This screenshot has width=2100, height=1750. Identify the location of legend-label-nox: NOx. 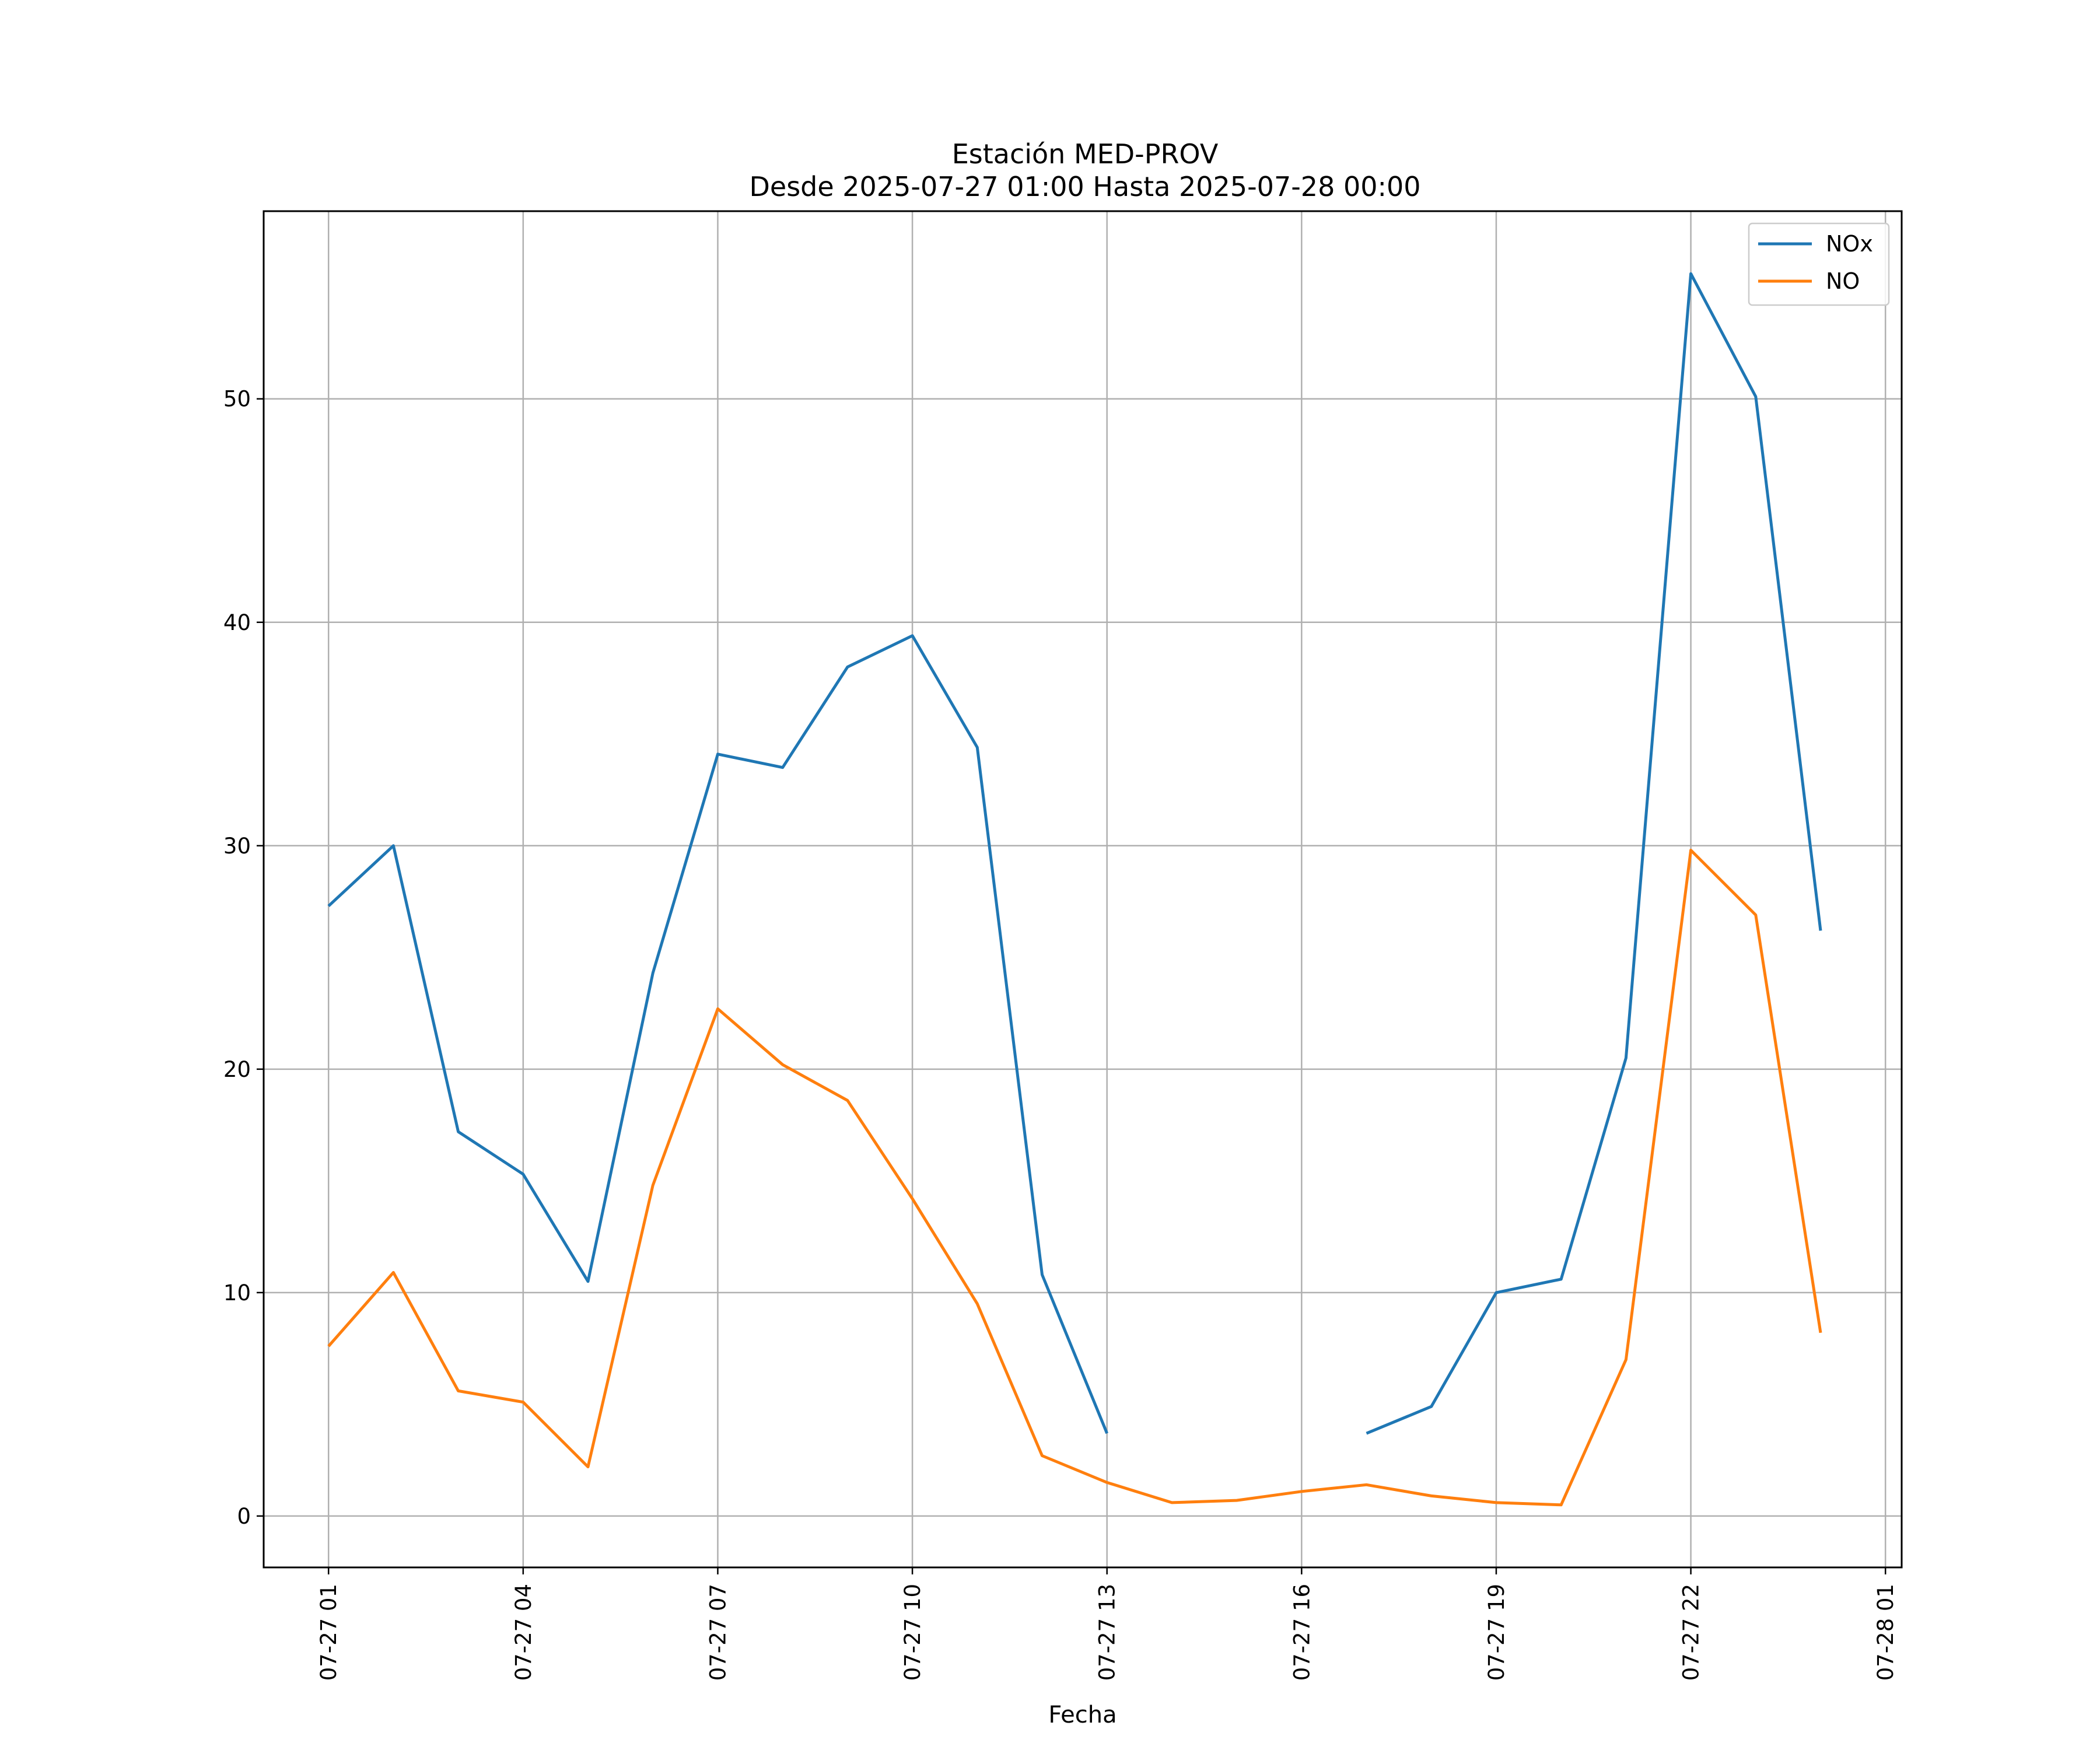
(1849, 244).